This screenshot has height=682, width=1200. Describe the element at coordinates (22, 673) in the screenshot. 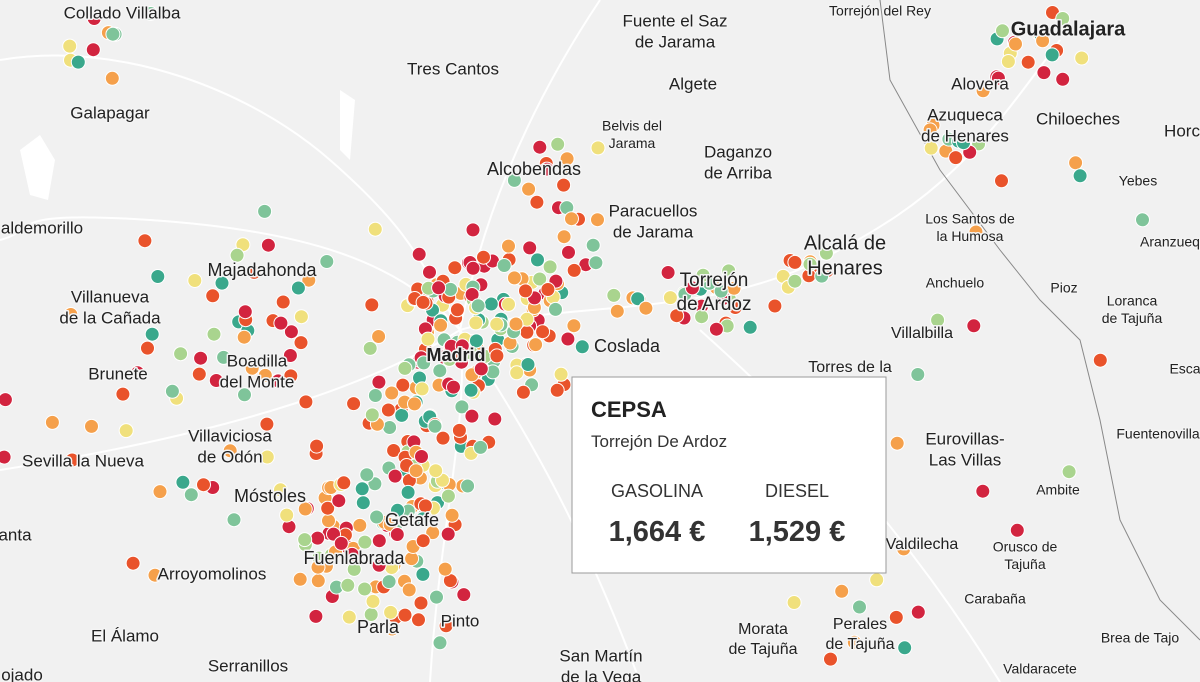

I see `place-label: ojado` at that location.